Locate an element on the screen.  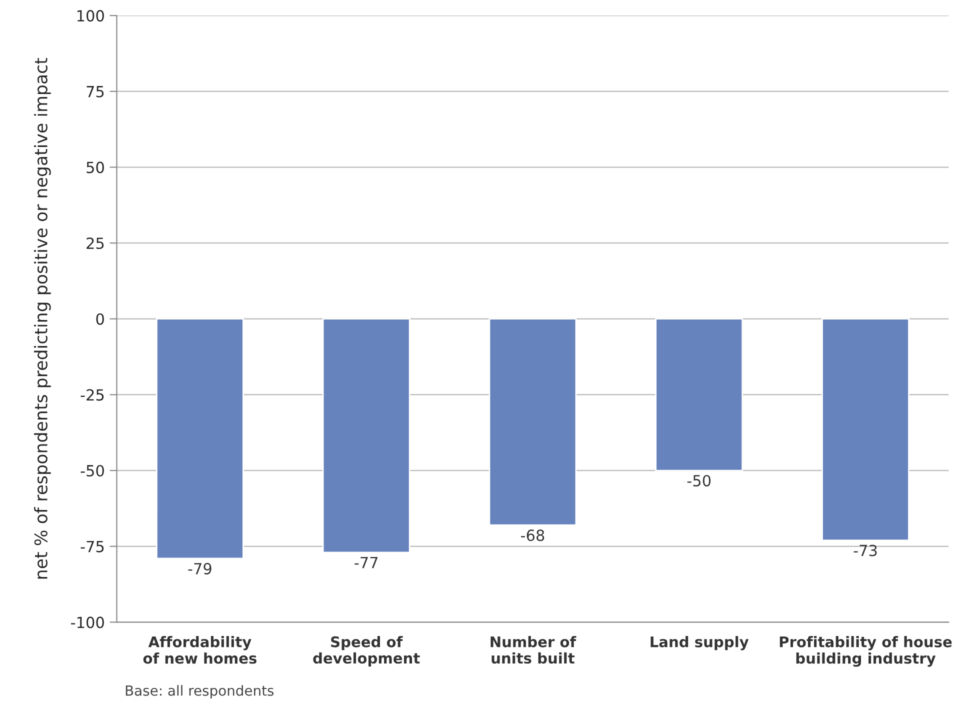
data-label: -68 is located at coordinates (532, 536).